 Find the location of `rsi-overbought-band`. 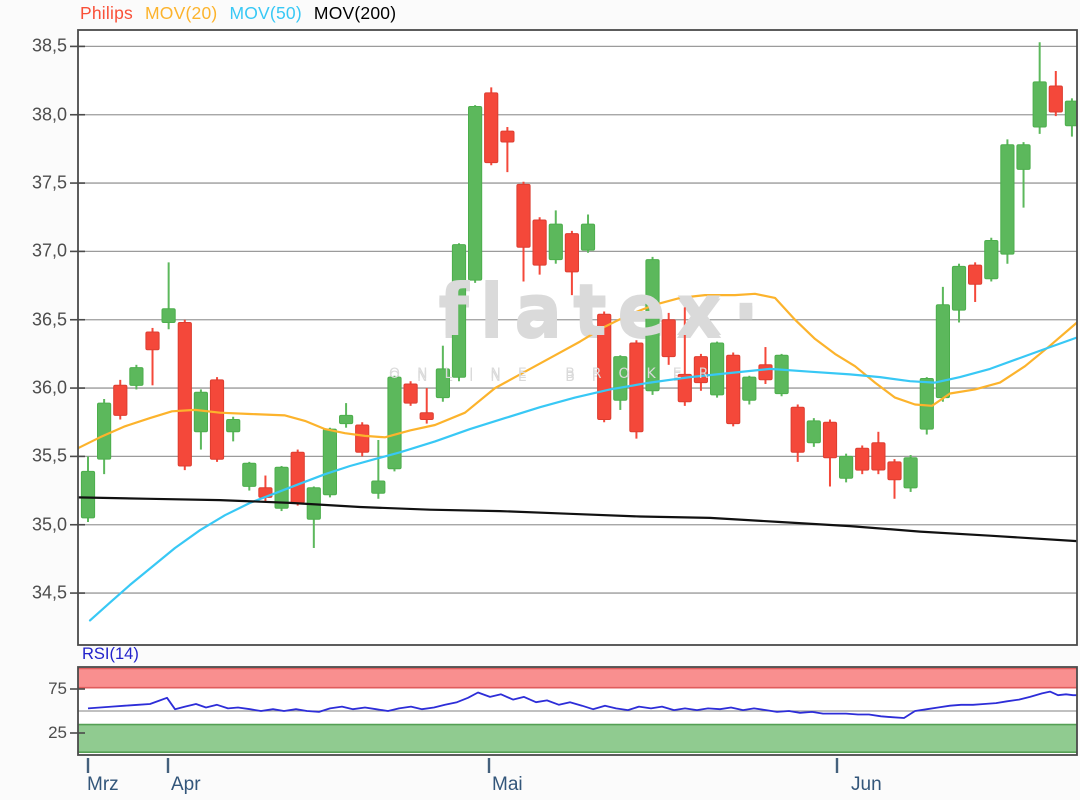

rsi-overbought-band is located at coordinates (577, 678).